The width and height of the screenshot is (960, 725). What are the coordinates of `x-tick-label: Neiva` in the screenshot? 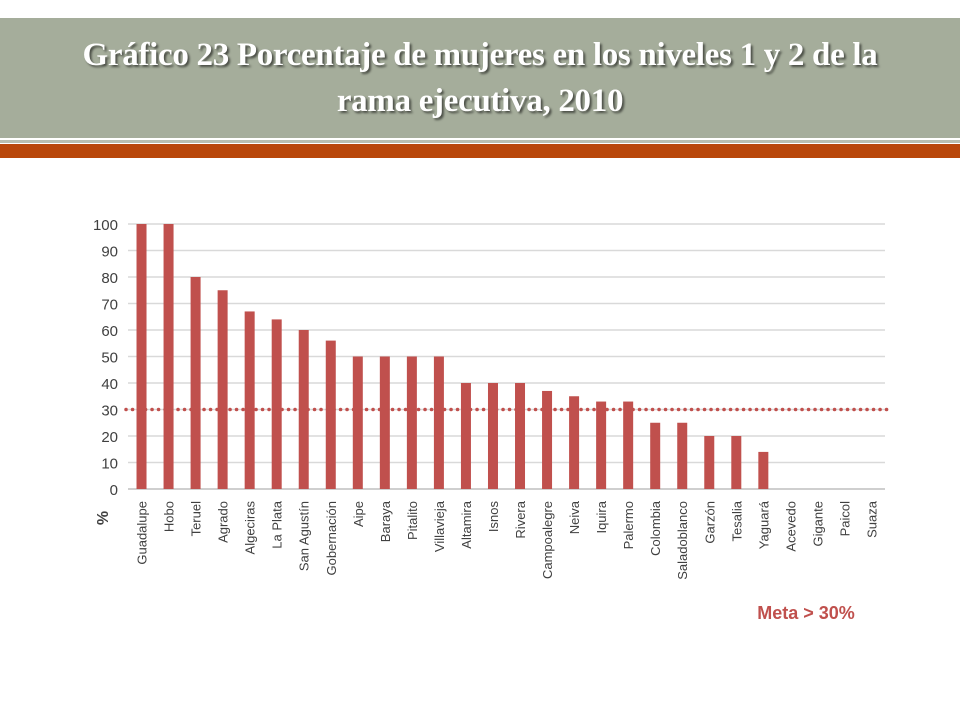 It's located at (574, 517).